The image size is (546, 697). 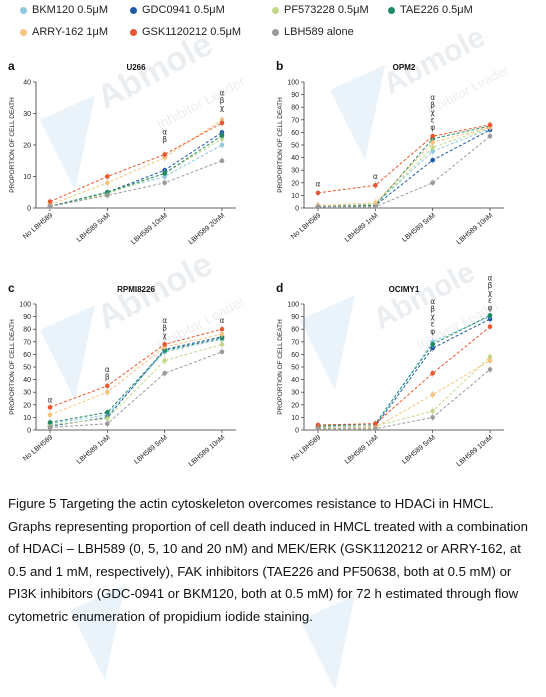 I want to click on legend-label: GDC0941 0.5μM, so click(x=183, y=10).